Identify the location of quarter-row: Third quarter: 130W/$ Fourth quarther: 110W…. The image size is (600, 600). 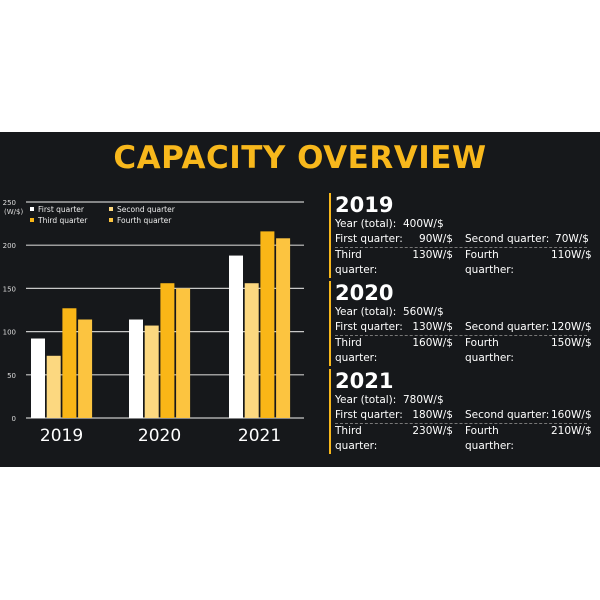
(465, 263).